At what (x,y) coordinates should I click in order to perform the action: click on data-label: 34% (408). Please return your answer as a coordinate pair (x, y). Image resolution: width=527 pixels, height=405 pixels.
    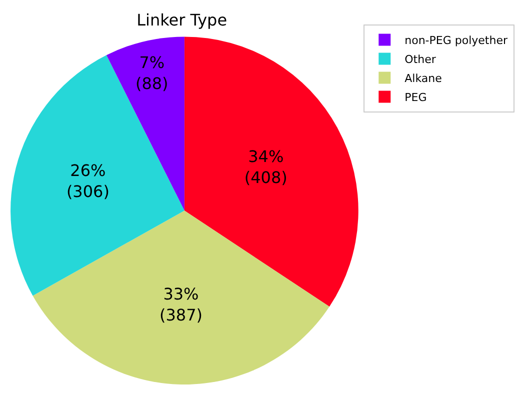
    Looking at the image, I should click on (266, 166).